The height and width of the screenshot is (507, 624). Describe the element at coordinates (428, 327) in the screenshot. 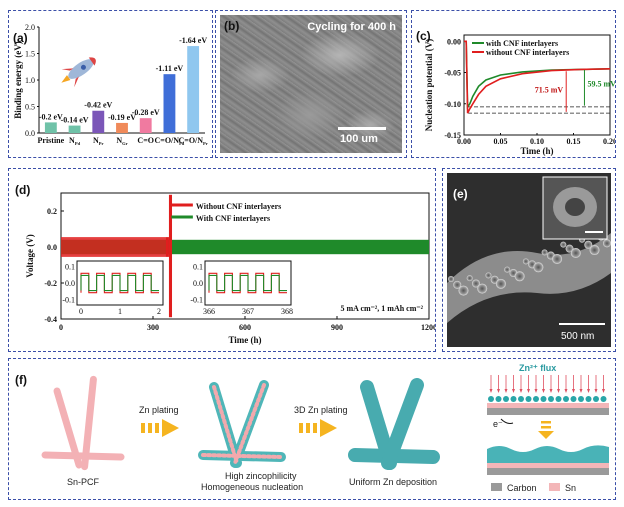

I see `x-tick-label: 1200` at that location.